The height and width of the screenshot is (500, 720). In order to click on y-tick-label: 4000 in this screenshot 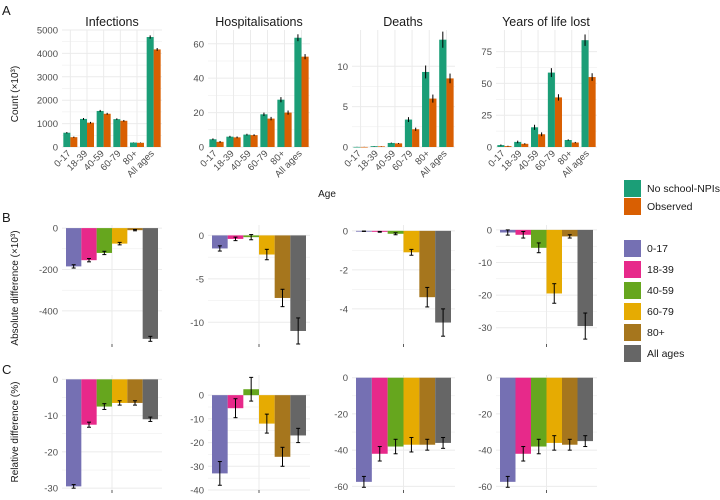, I will do `click(47, 54)`.